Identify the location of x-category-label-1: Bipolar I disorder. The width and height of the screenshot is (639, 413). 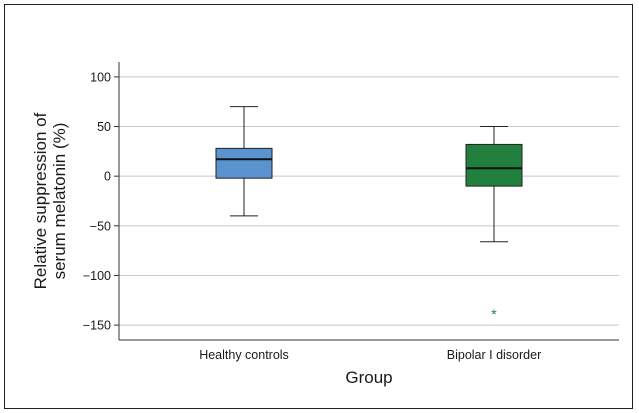
(494, 355).